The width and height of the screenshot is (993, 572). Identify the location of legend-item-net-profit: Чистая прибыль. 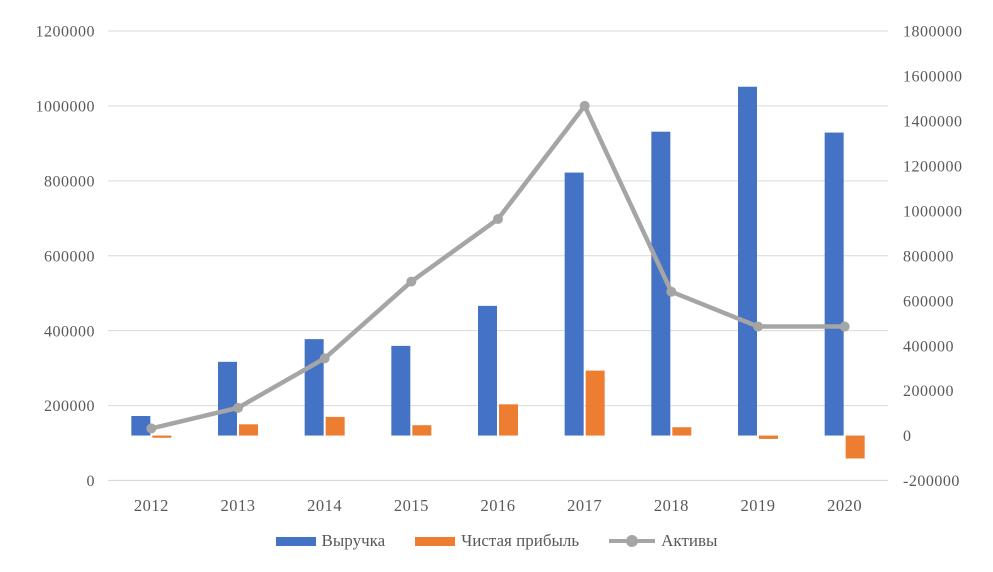
(497, 541).